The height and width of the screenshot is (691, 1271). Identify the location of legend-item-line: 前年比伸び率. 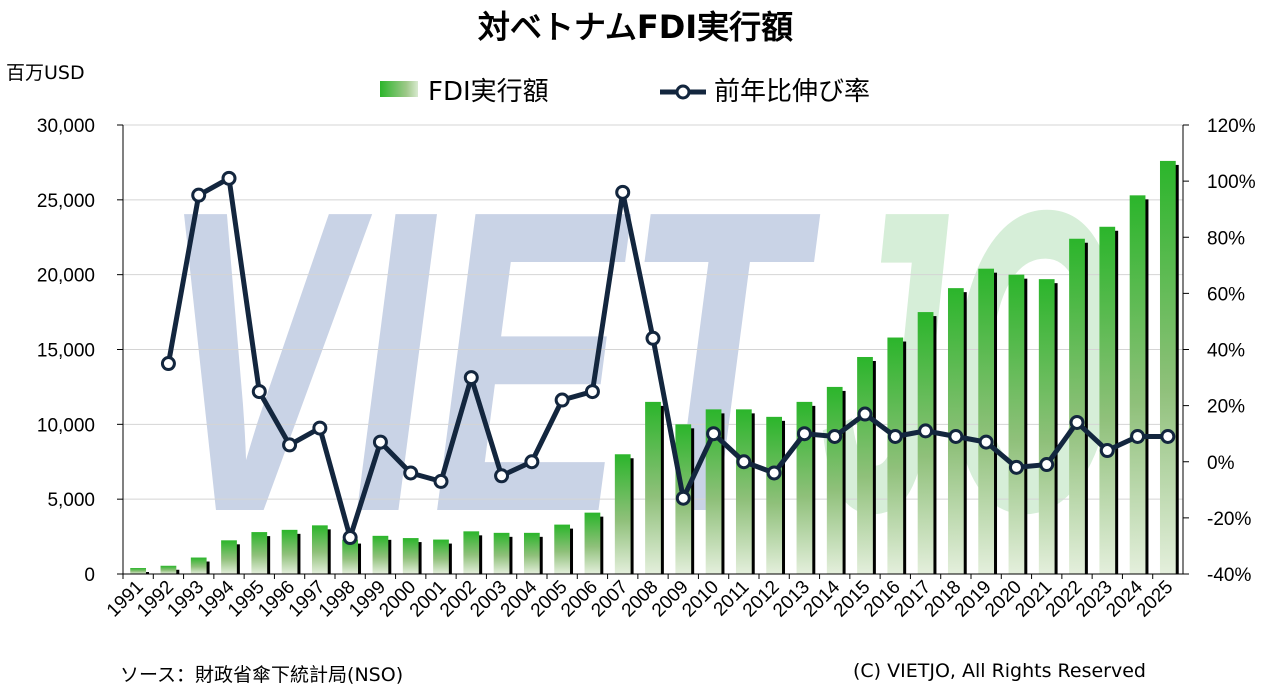
(764, 89).